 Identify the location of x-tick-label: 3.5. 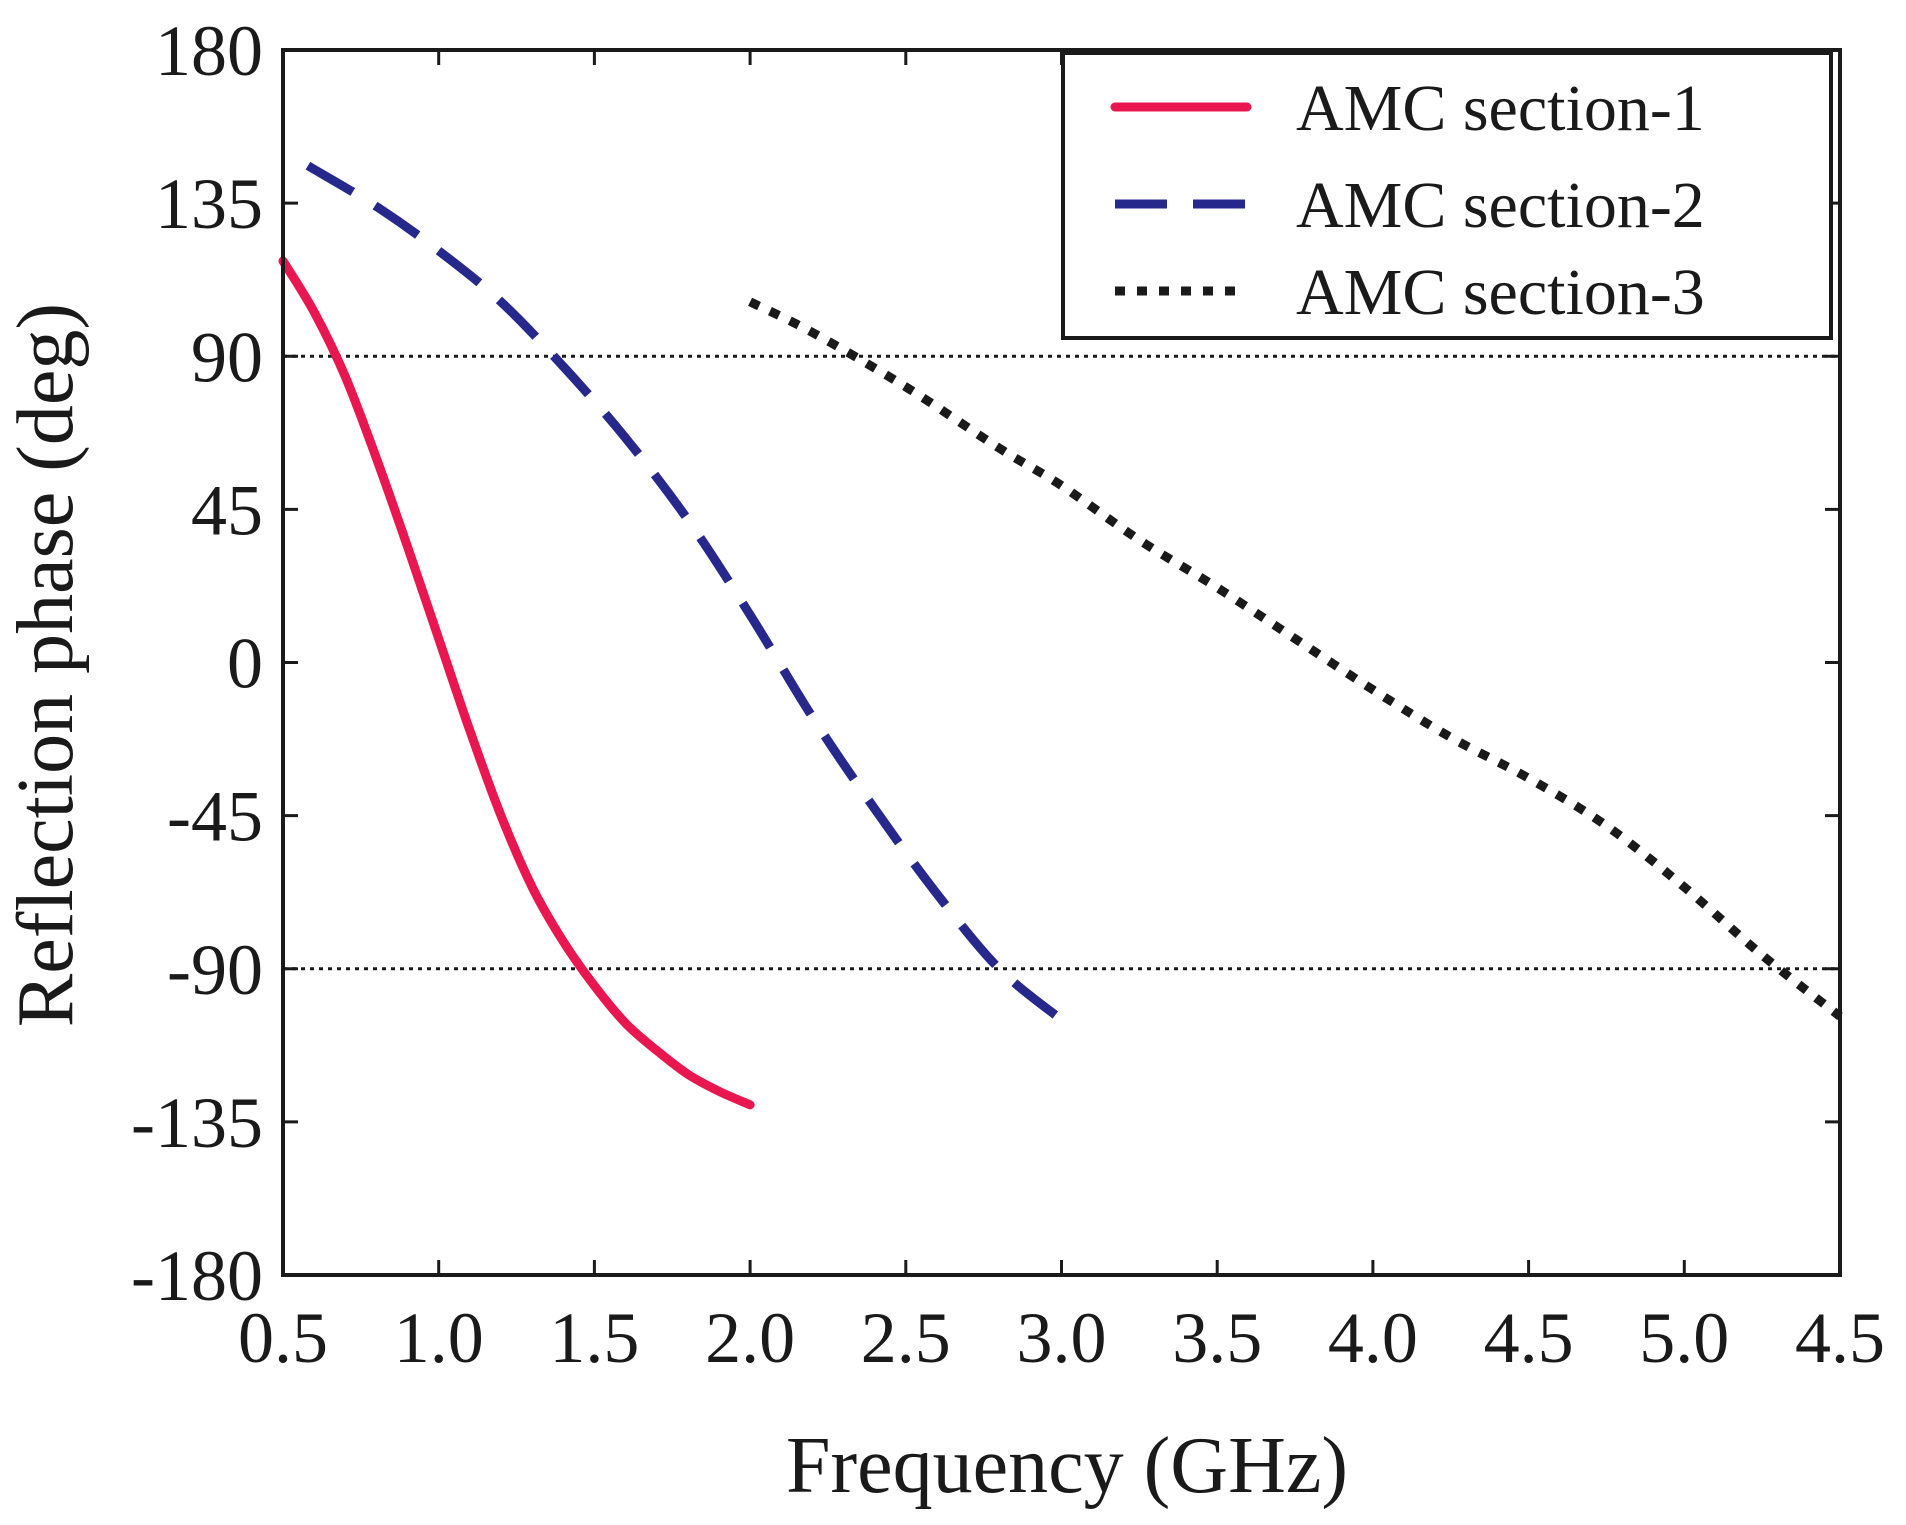
(1217, 1338).